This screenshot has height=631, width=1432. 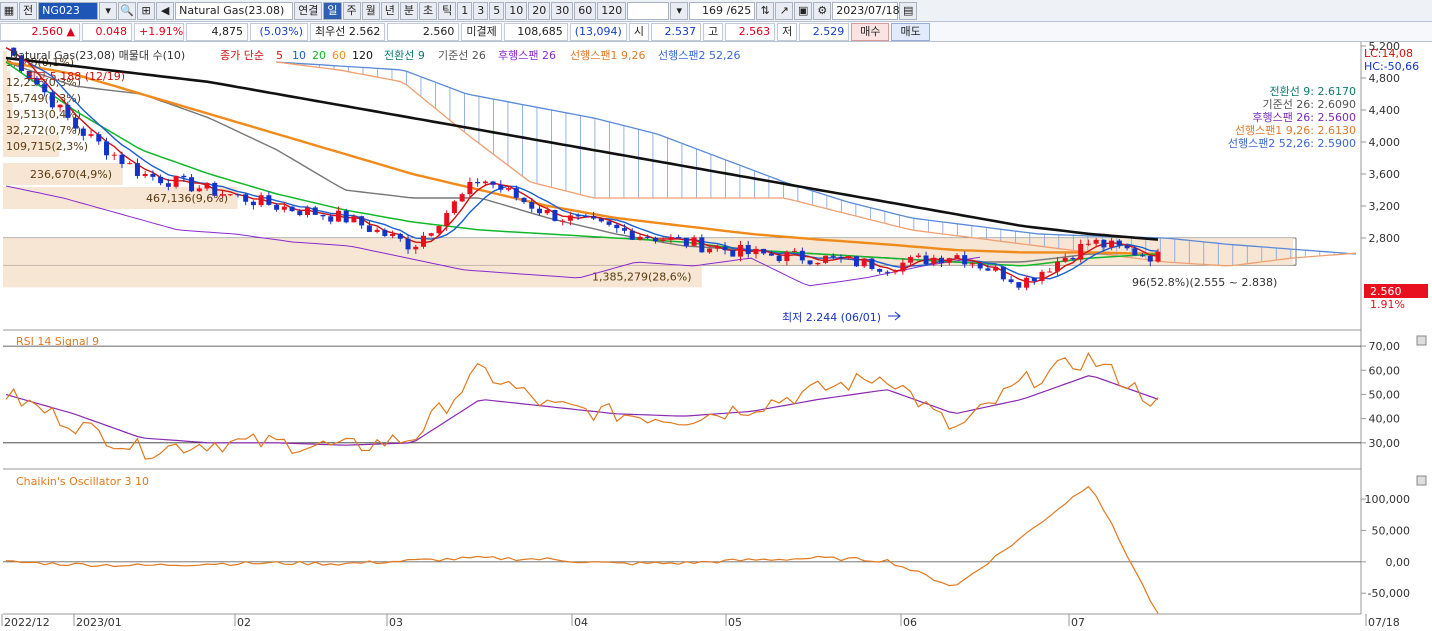 What do you see at coordinates (1385, 78) in the screenshot?
I see `price-tick-label: 4,800` at bounding box center [1385, 78].